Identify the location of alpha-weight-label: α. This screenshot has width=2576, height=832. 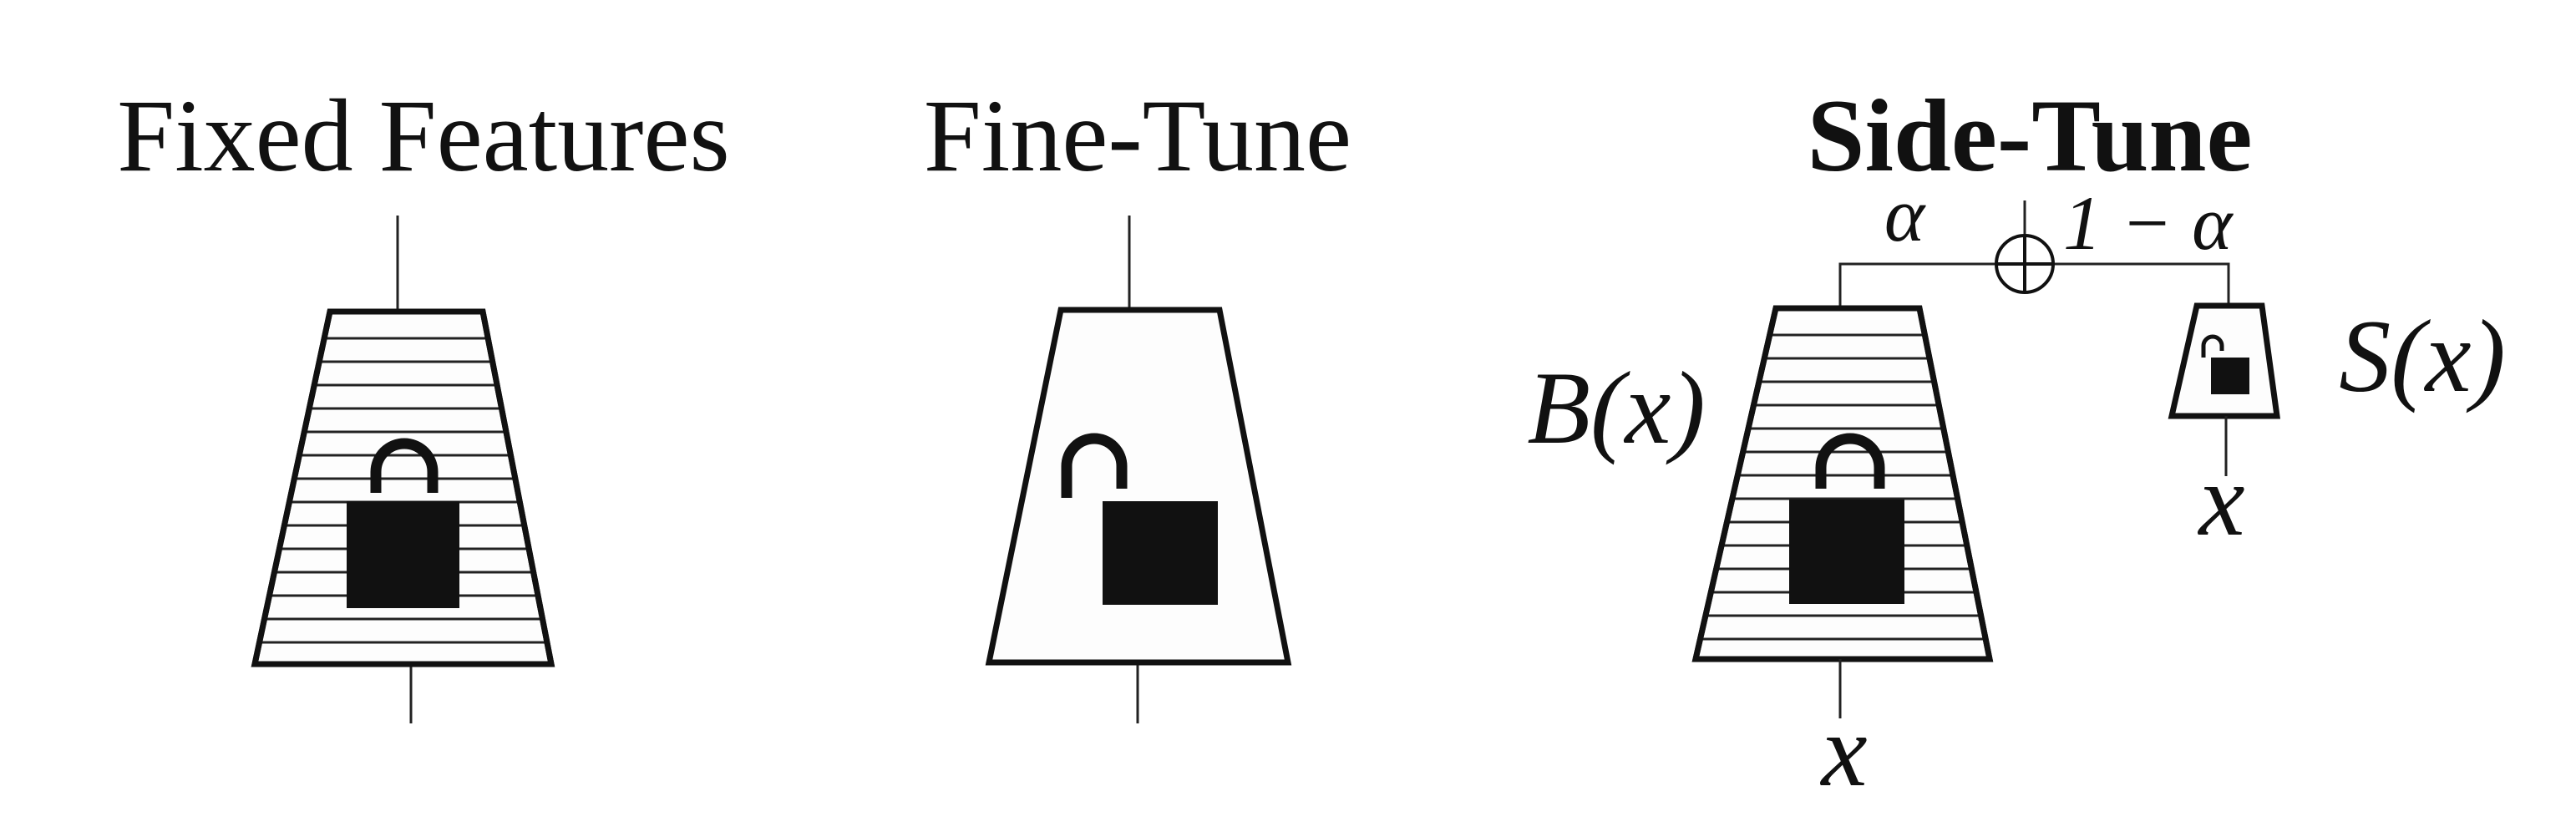
(1905, 214).